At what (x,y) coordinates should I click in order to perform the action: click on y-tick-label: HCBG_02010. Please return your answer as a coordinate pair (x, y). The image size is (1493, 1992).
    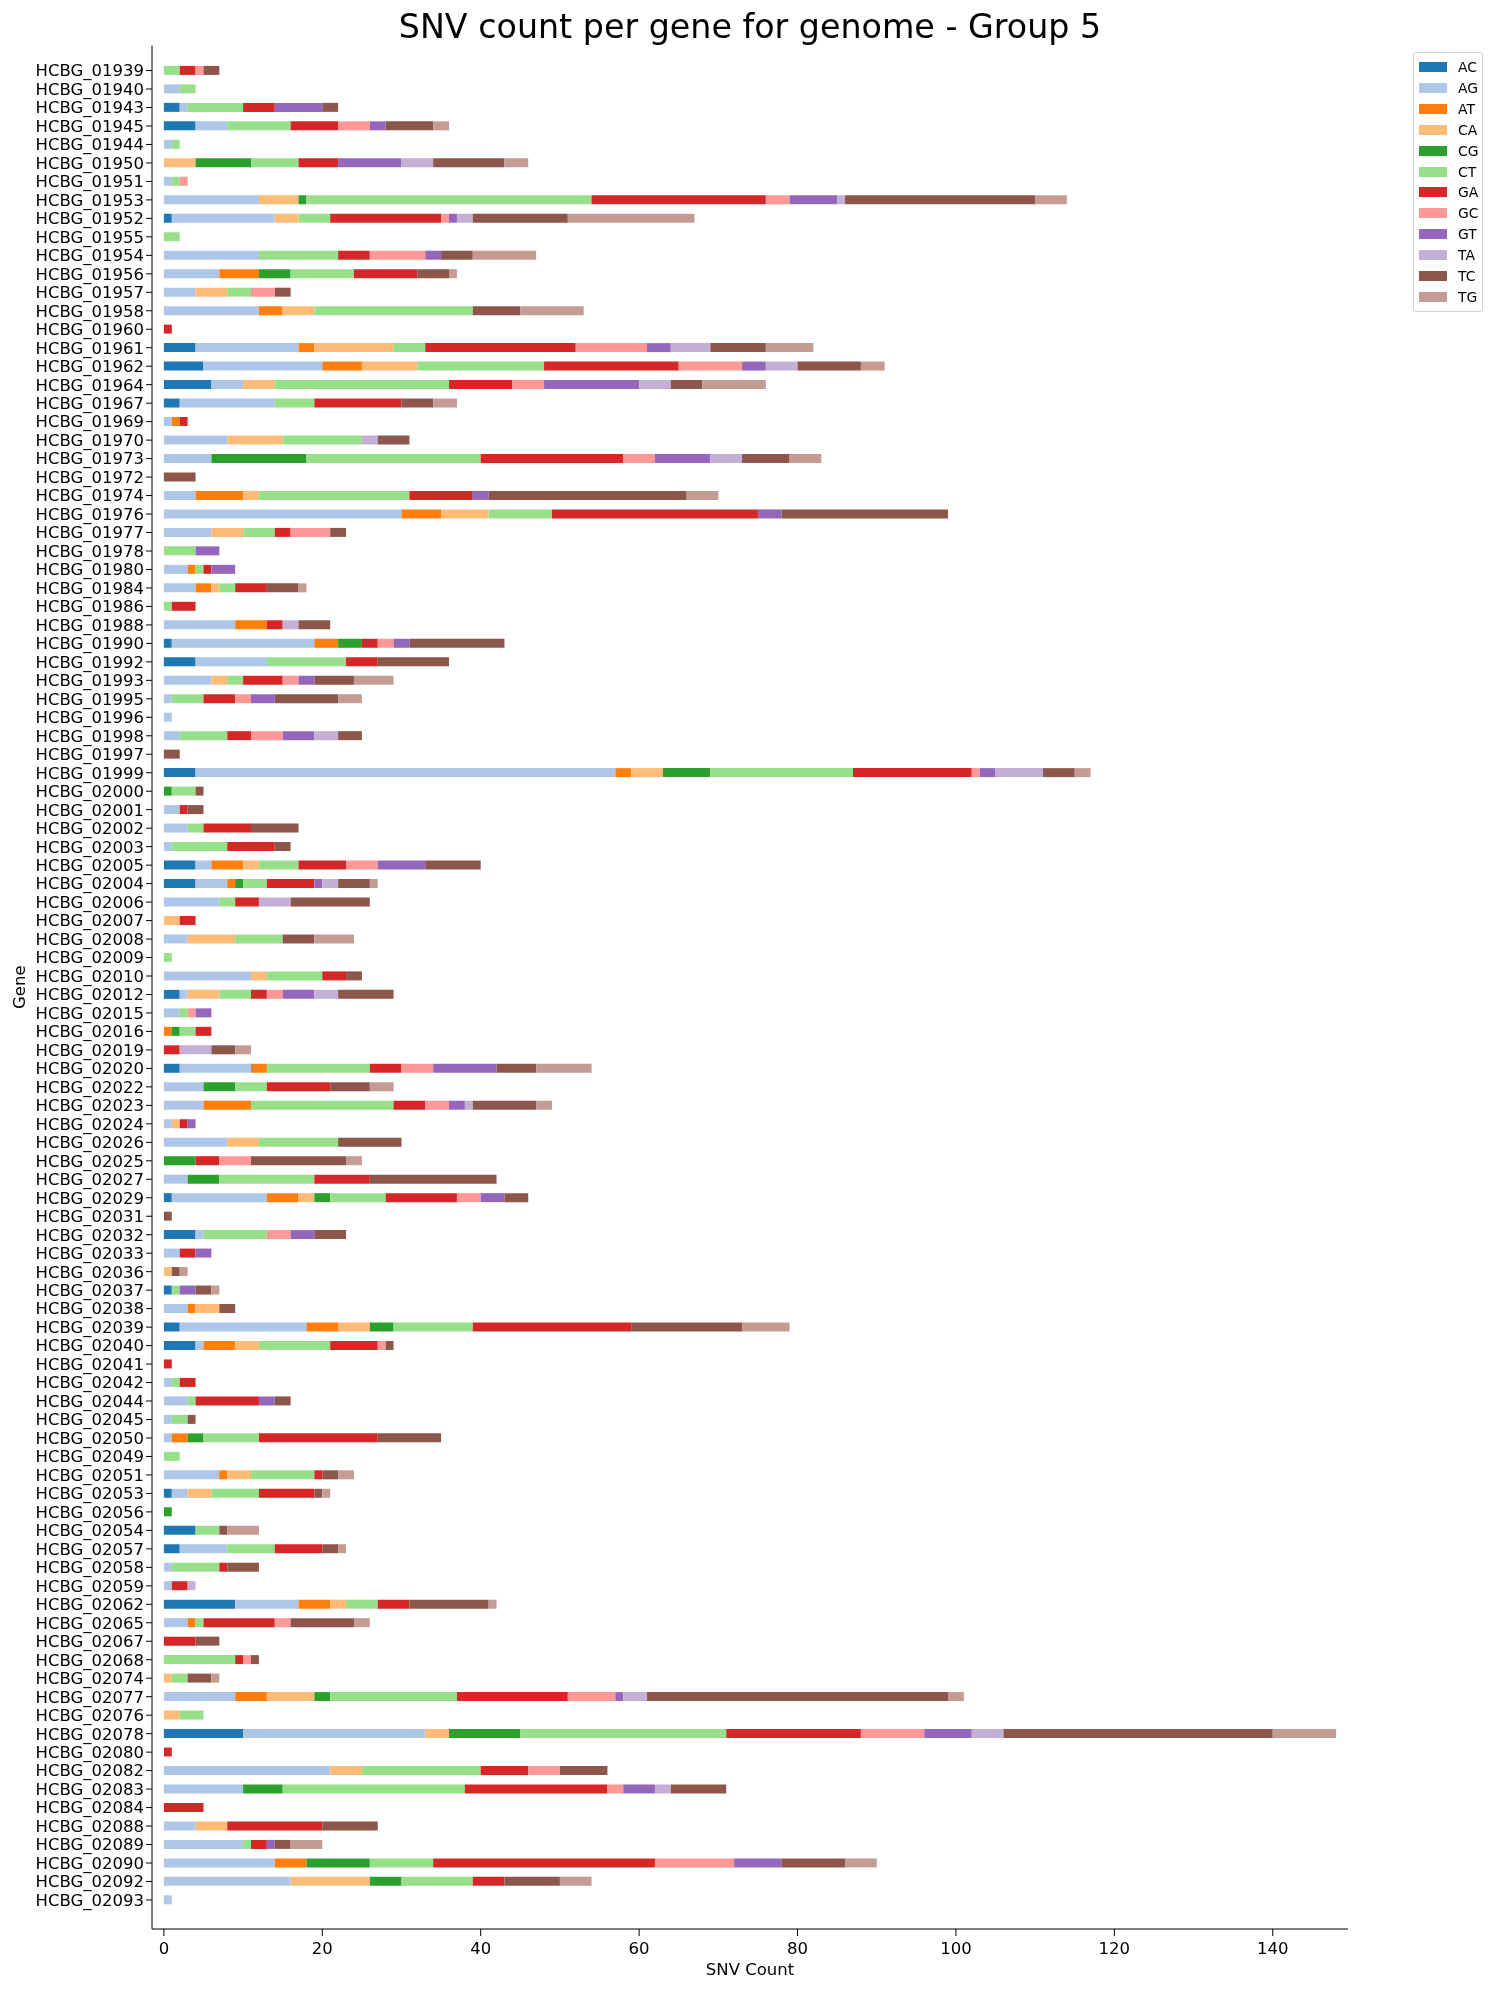
    Looking at the image, I should click on (89, 976).